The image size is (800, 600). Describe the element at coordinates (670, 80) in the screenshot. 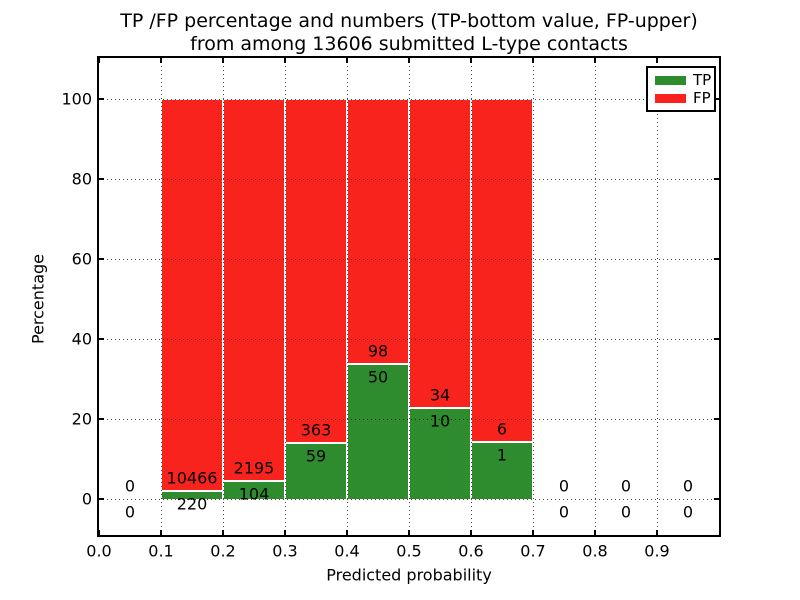

I see `tp-swatch-icon` at that location.